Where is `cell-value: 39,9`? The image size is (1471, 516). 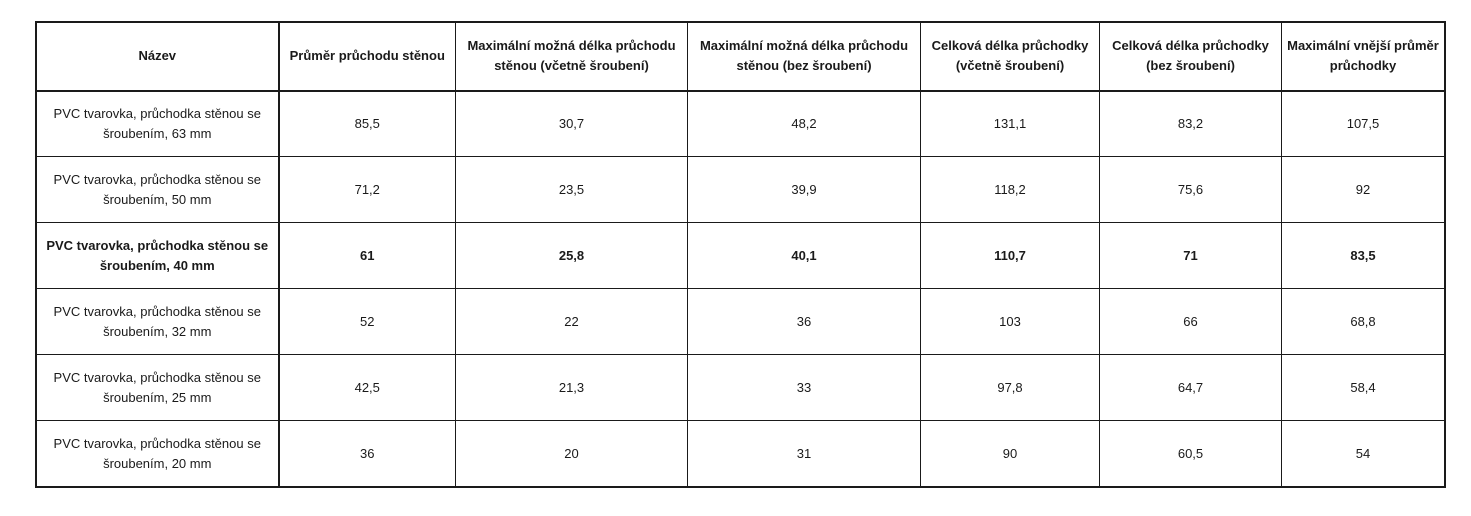 cell-value: 39,9 is located at coordinates (804, 189).